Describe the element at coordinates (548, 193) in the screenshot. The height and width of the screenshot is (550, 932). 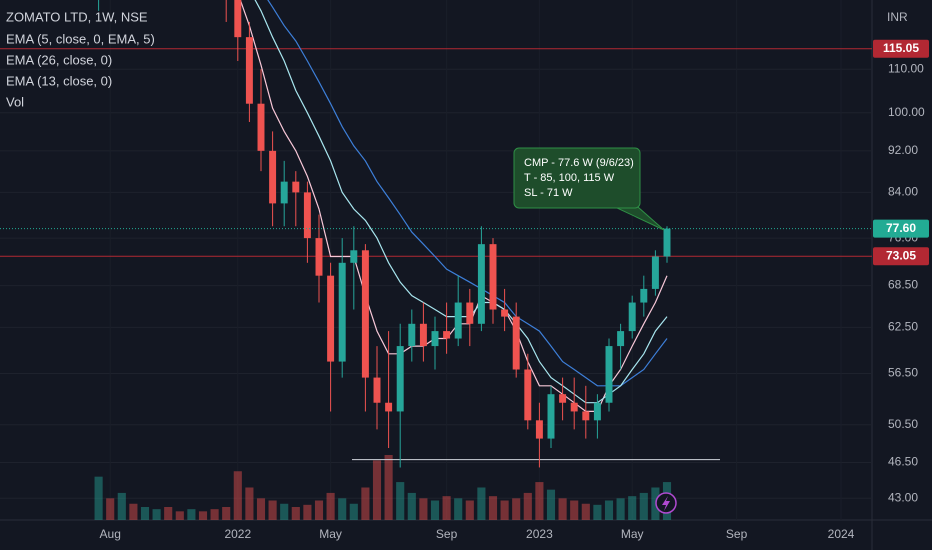
I see `annotation-text: SL - 71 W` at that location.